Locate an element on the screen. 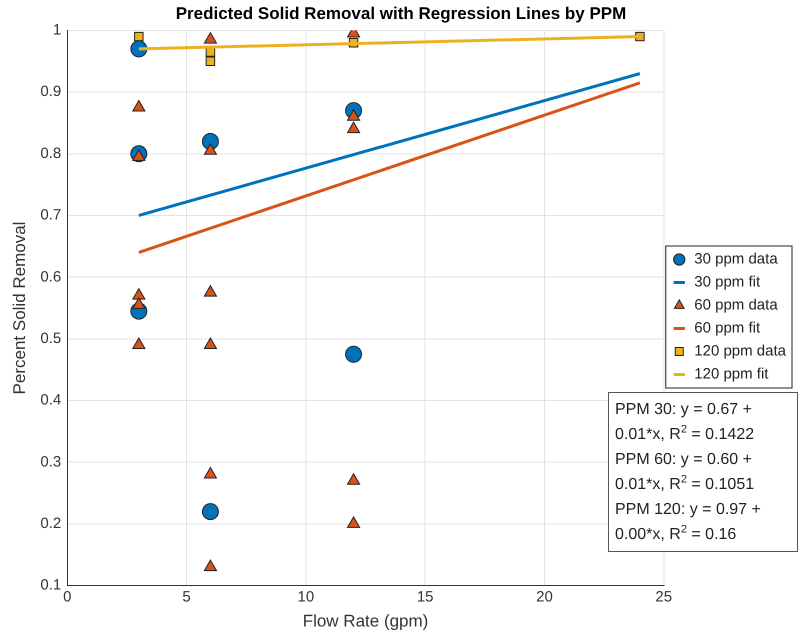 This screenshot has width=812, height=634. legend-label: 60 ppm fit is located at coordinates (727, 328).